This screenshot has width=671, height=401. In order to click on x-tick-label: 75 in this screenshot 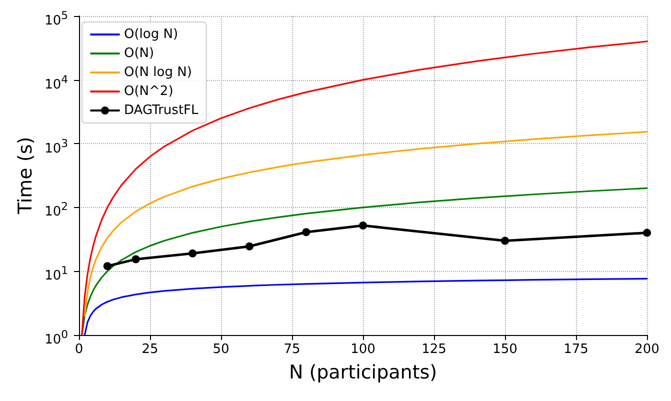, I will do `click(292, 349)`.